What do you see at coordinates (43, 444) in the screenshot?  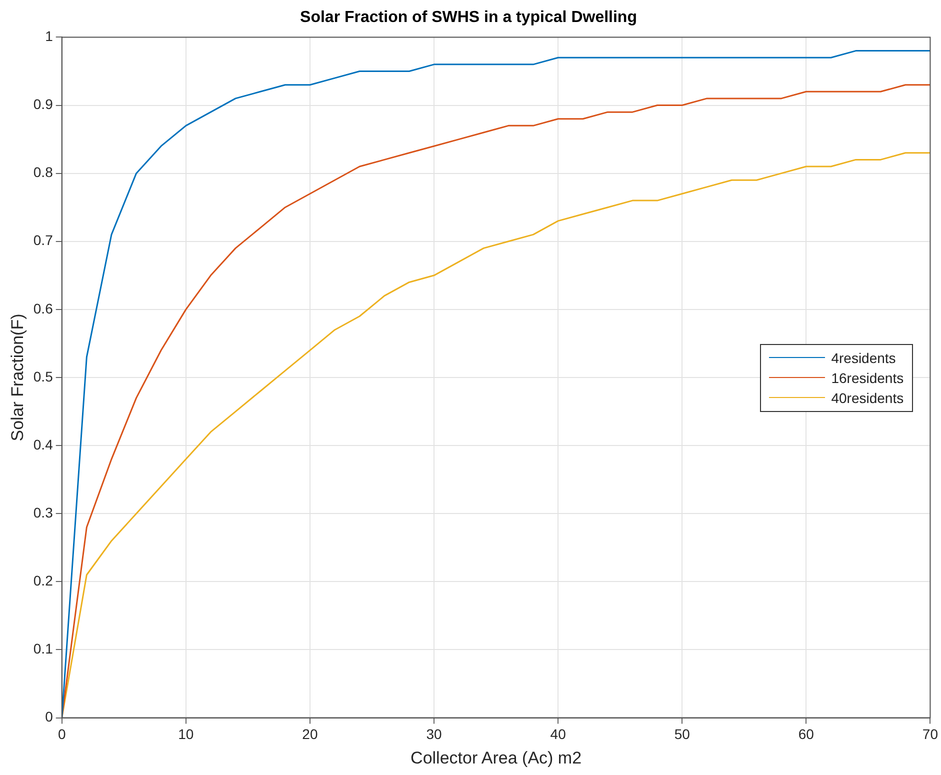 I see `y-tick-label: 0.4` at bounding box center [43, 444].